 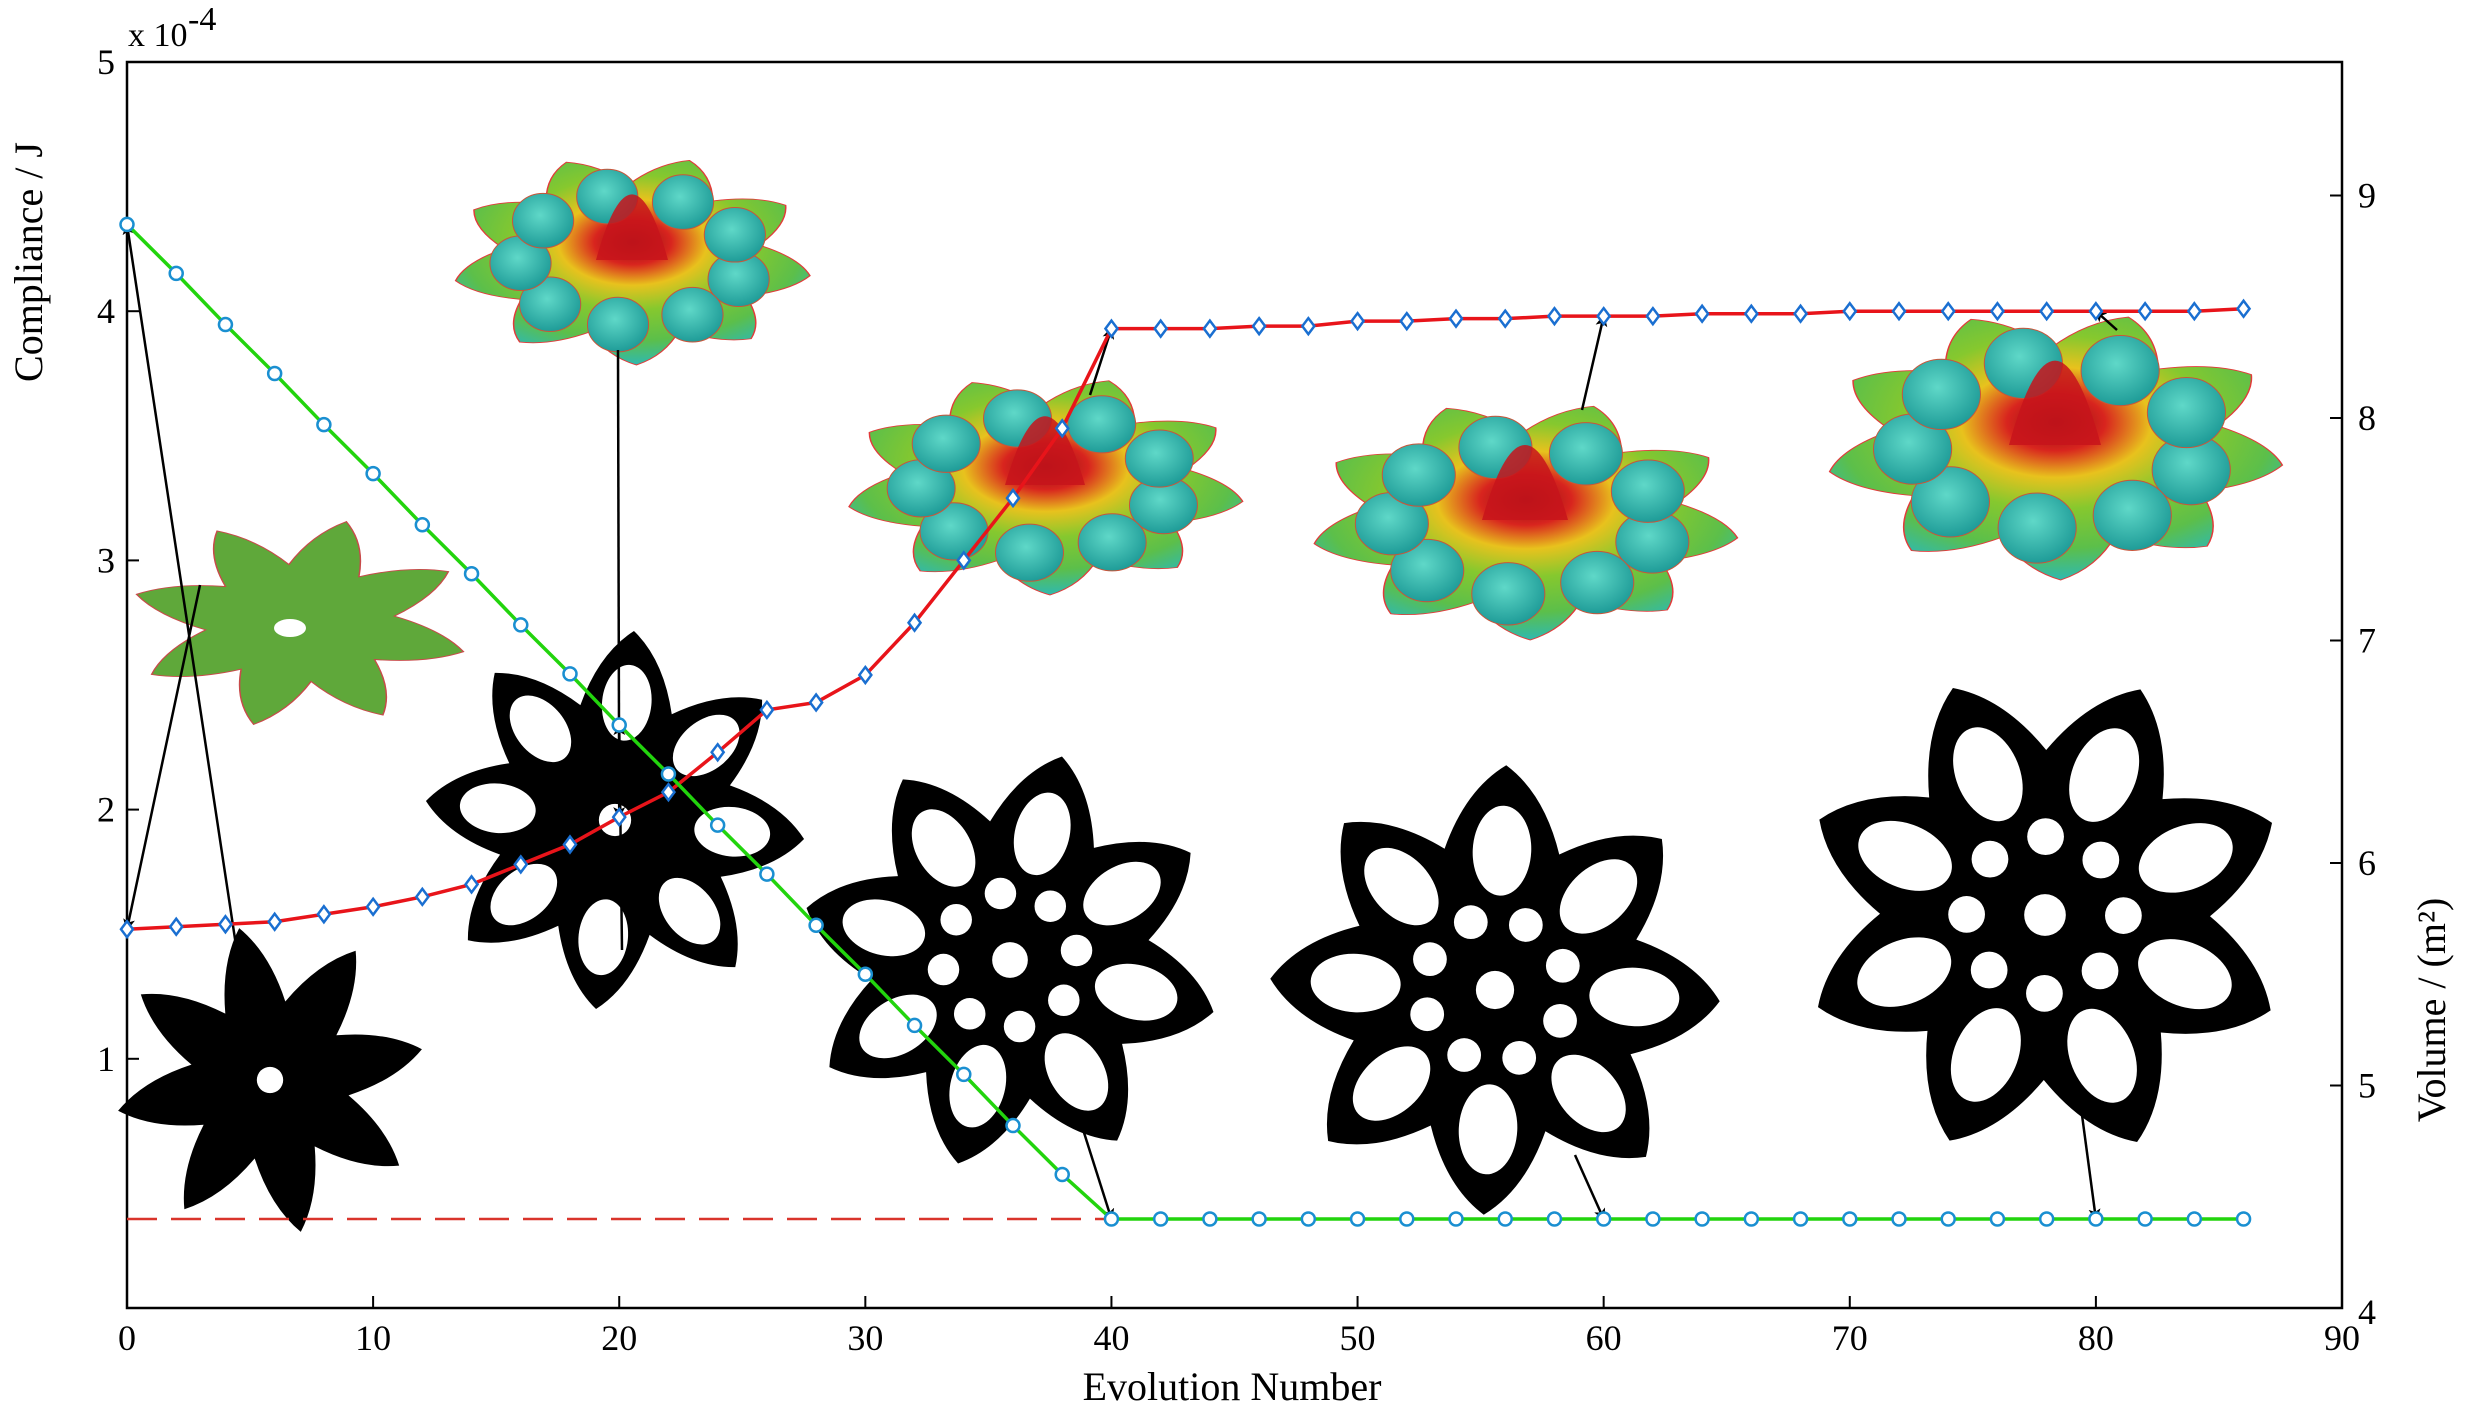 What do you see at coordinates (2367, 196) in the screenshot?
I see `right-y-tick-label: 9` at bounding box center [2367, 196].